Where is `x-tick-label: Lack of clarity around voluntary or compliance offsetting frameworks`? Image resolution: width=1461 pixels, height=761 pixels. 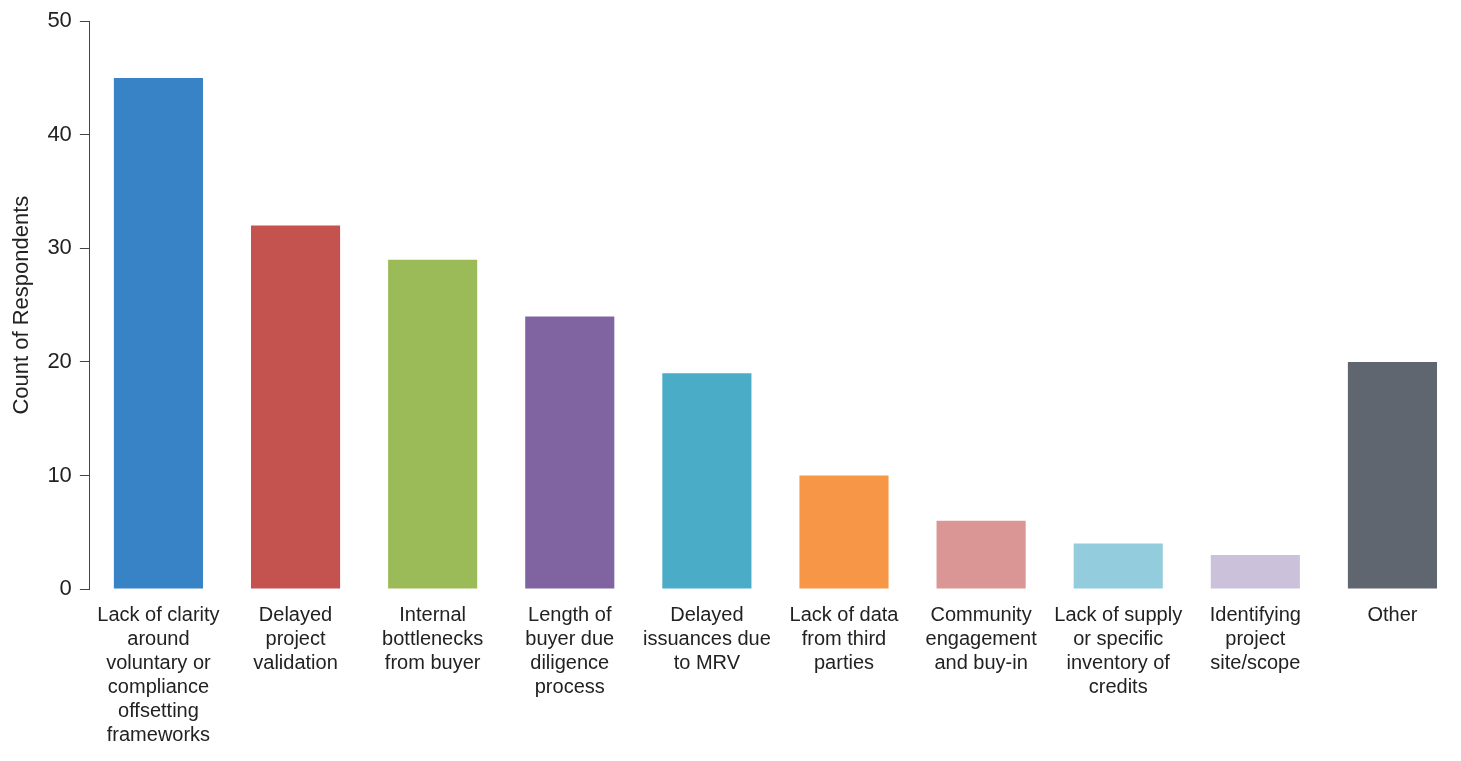
x-tick-label: Lack of clarity around voluntary or compliance offsetting frameworks is located at coordinates (158, 673).